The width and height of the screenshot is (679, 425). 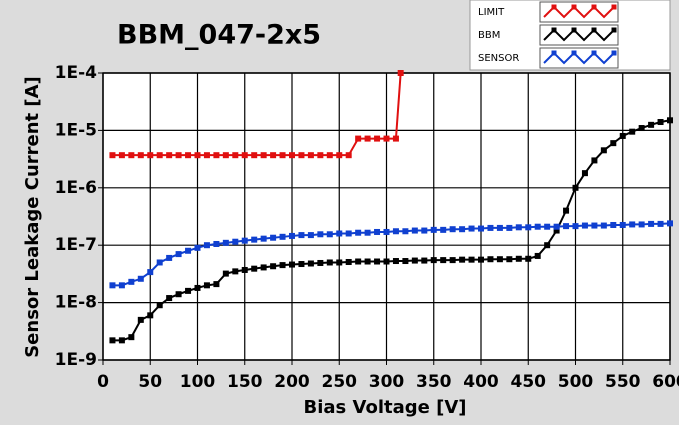 What do you see at coordinates (219, 35) in the screenshot?
I see `chart-title: BBM_047-2x5` at bounding box center [219, 35].